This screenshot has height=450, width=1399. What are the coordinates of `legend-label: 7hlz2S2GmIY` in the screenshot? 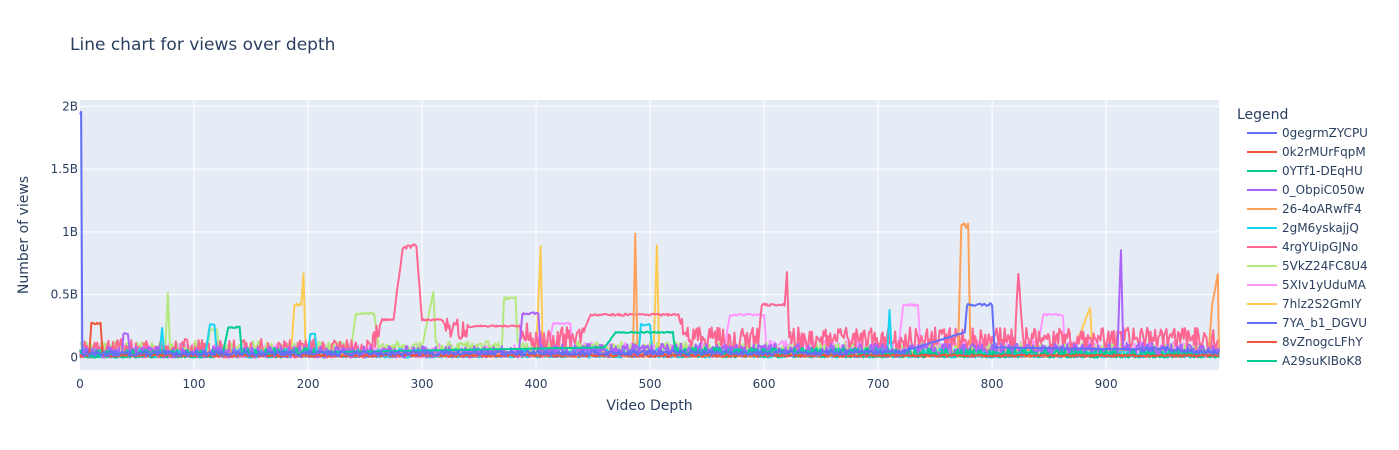 It's located at (1322, 304).